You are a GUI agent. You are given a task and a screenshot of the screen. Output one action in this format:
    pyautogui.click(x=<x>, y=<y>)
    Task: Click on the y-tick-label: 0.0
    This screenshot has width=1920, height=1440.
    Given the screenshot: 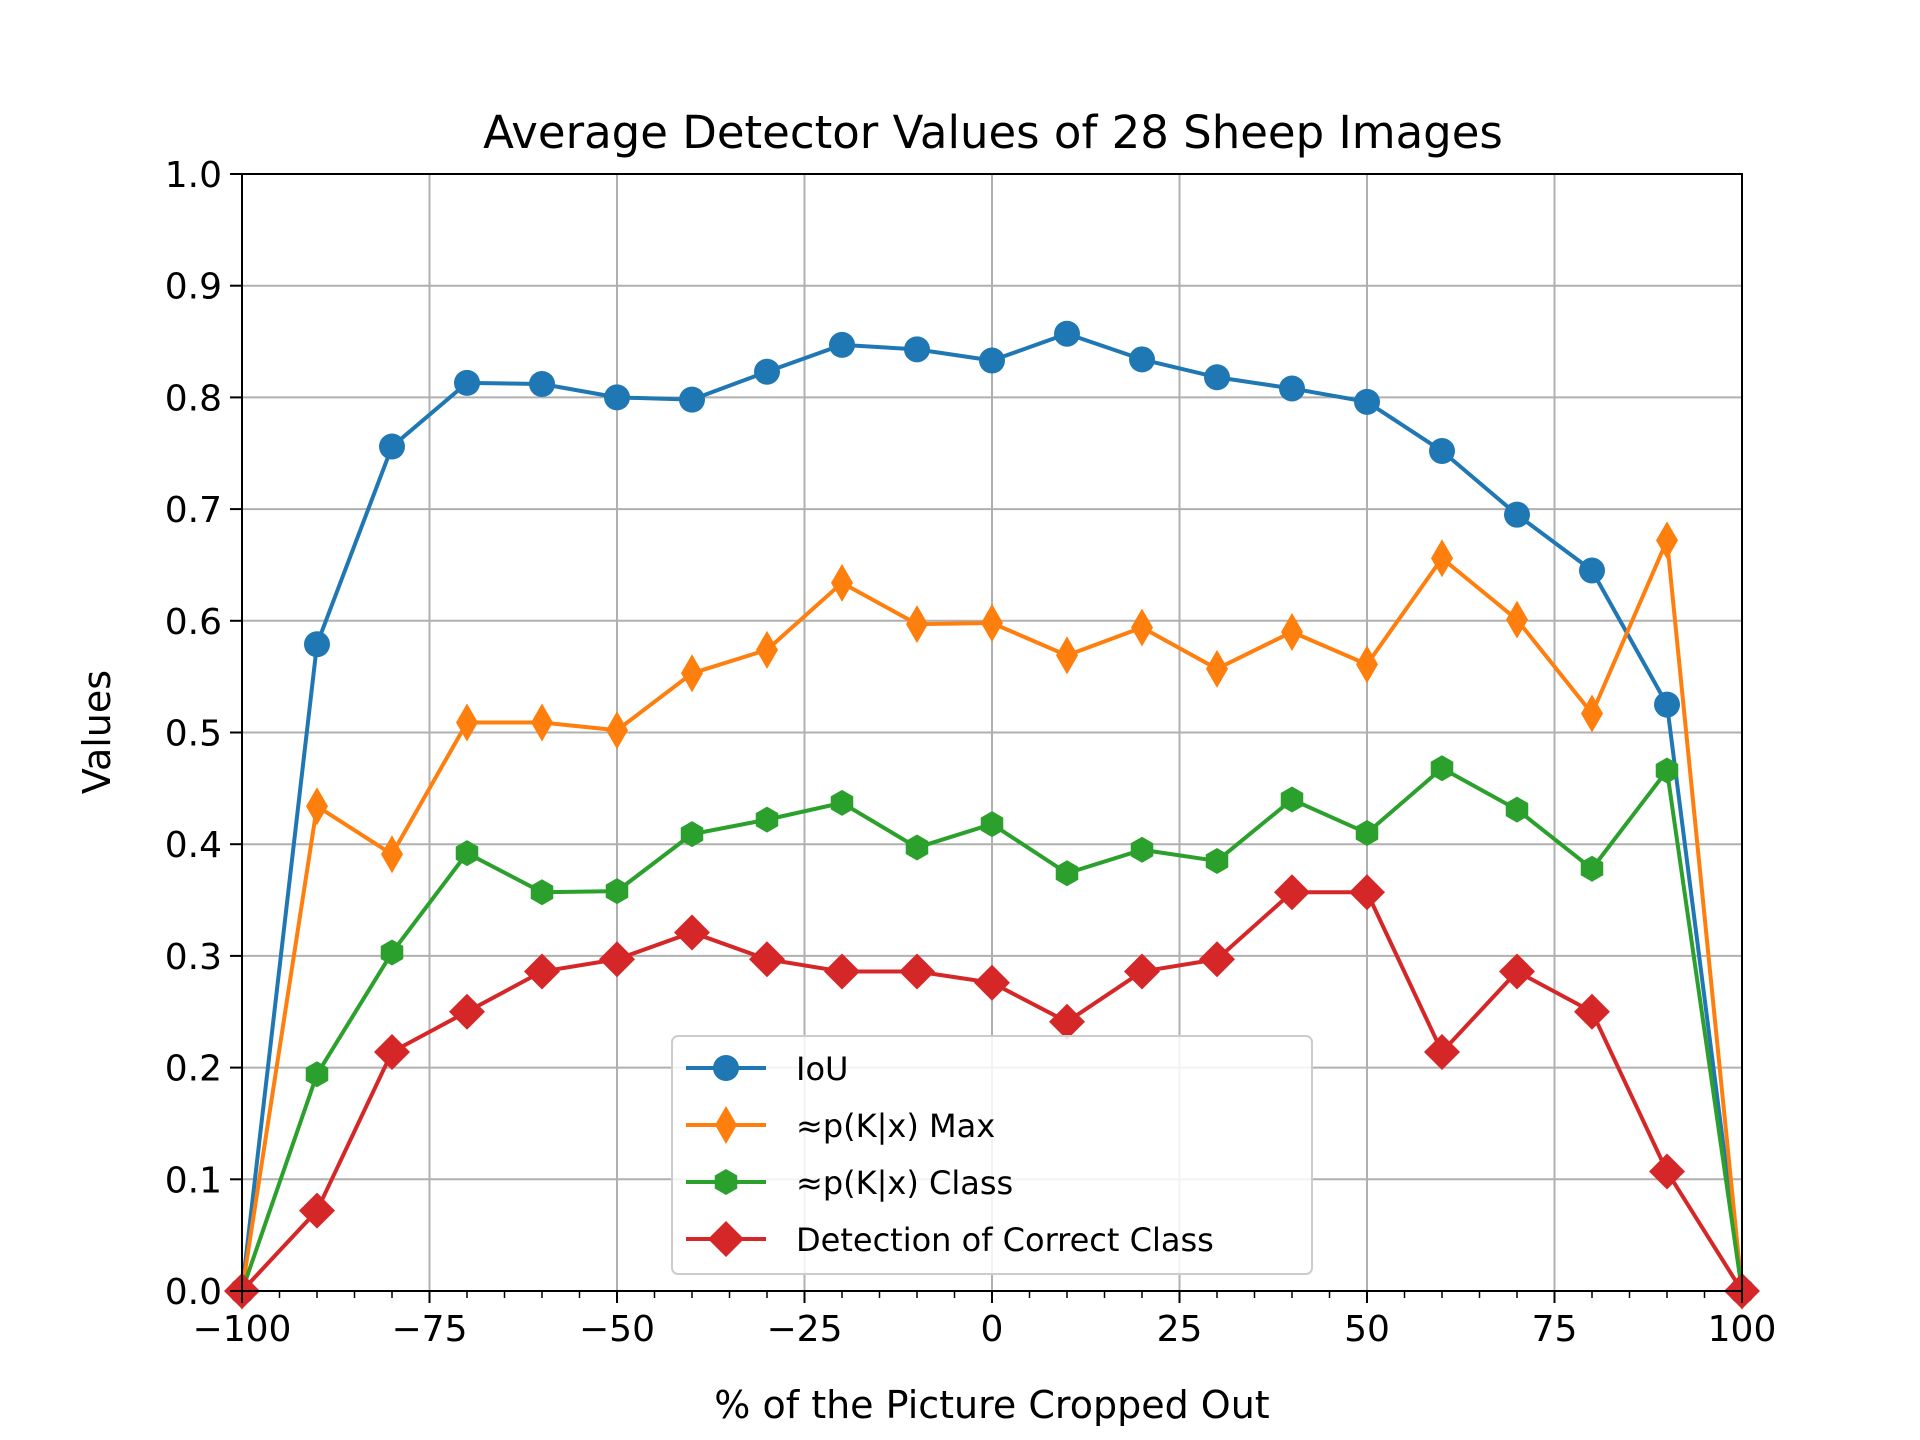 What is the action you would take?
    pyautogui.click(x=193, y=1292)
    